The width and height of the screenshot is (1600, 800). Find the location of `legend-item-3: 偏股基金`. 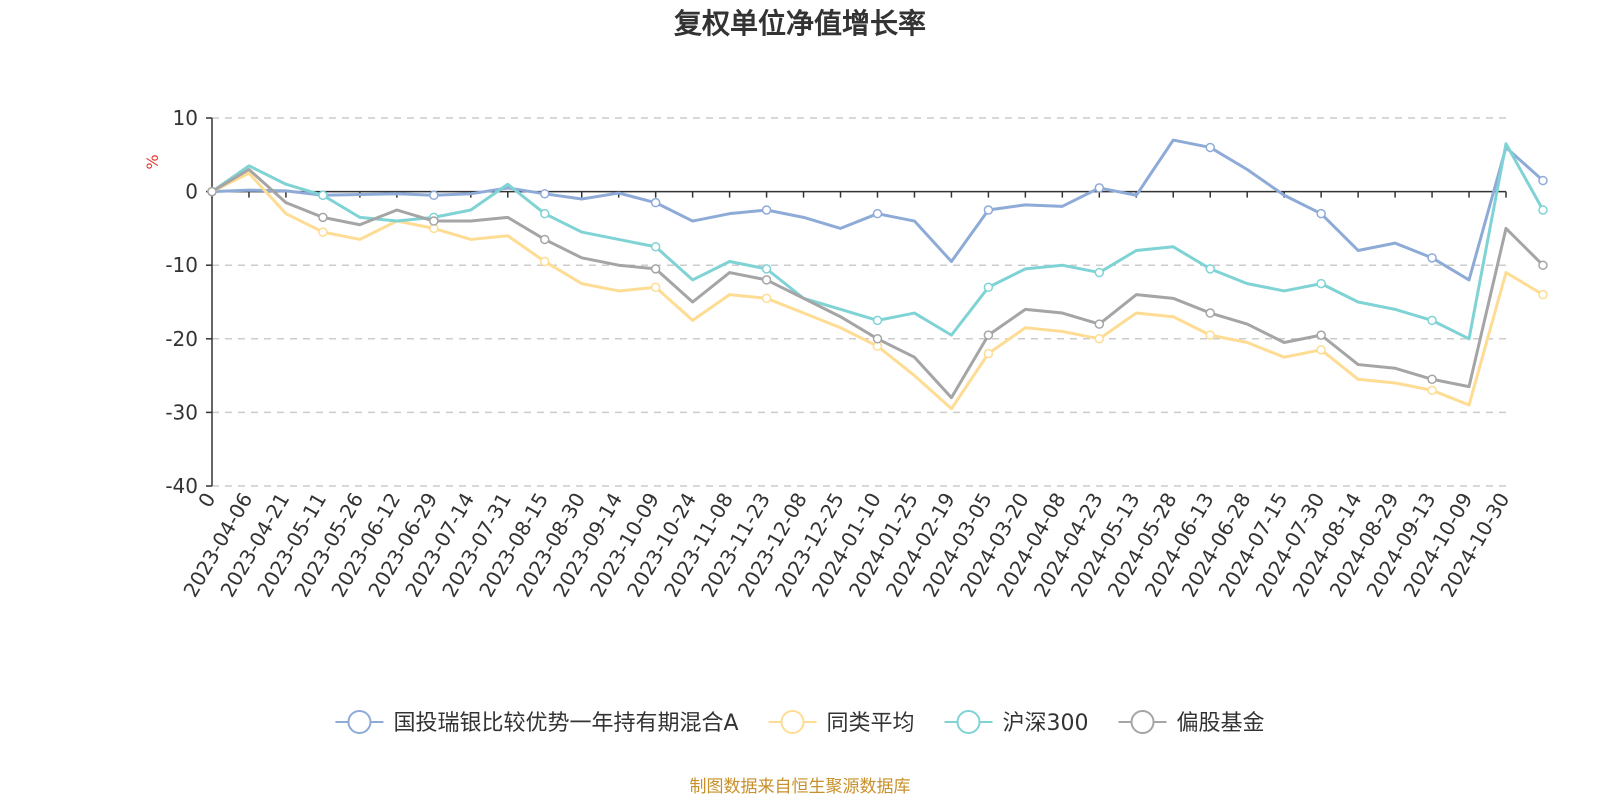

legend-item-3: 偏股基金 is located at coordinates (1191, 723).